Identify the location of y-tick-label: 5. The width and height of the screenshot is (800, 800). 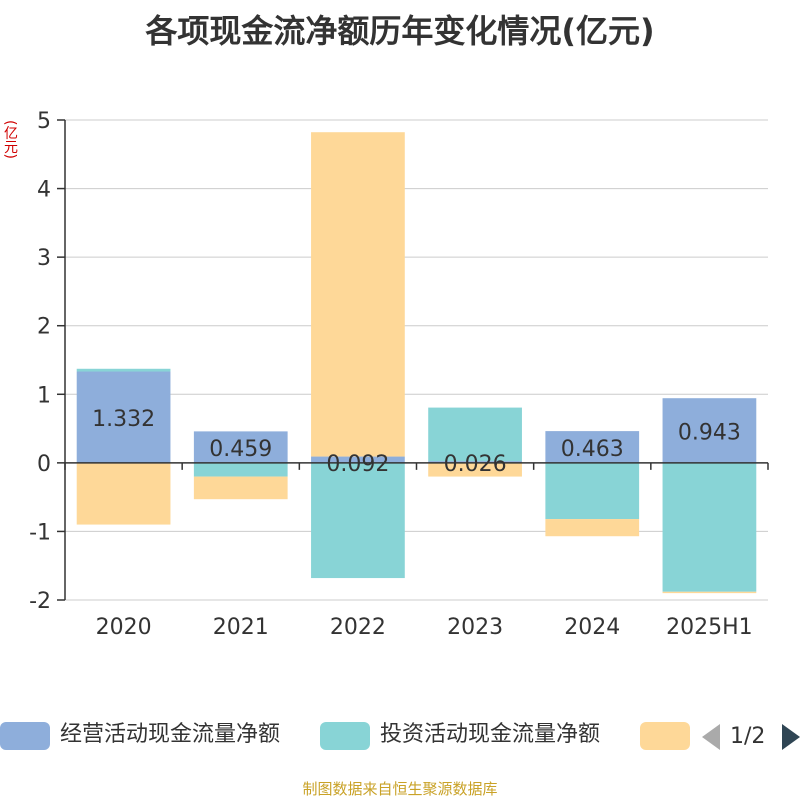
(44, 121).